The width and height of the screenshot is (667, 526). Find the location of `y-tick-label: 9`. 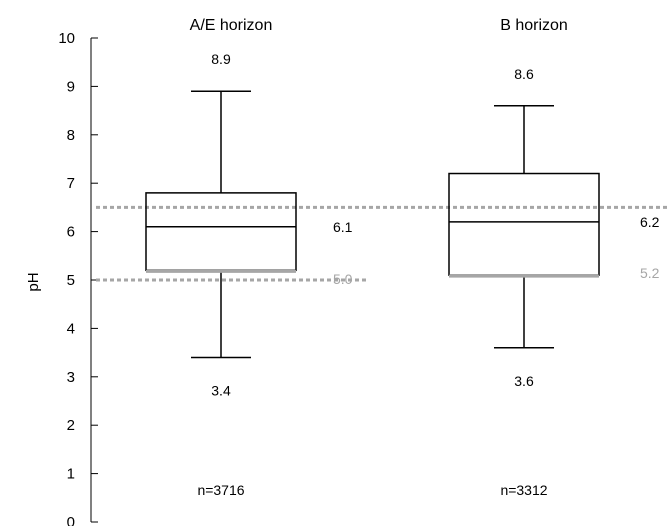

y-tick-label: 9 is located at coordinates (71, 86).